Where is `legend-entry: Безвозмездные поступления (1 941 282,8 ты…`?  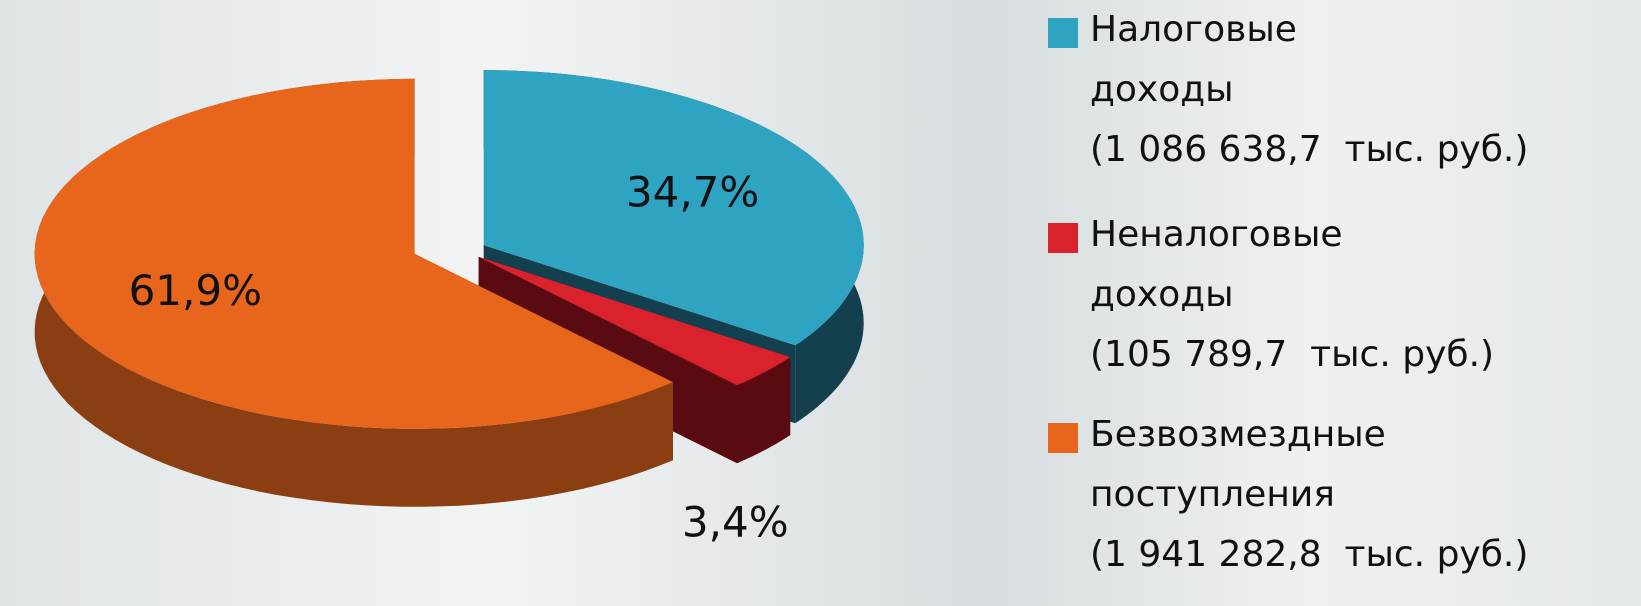
legend-entry: Безвозмездные поступления (1 941 282,8 ты… is located at coordinates (1329, 495).